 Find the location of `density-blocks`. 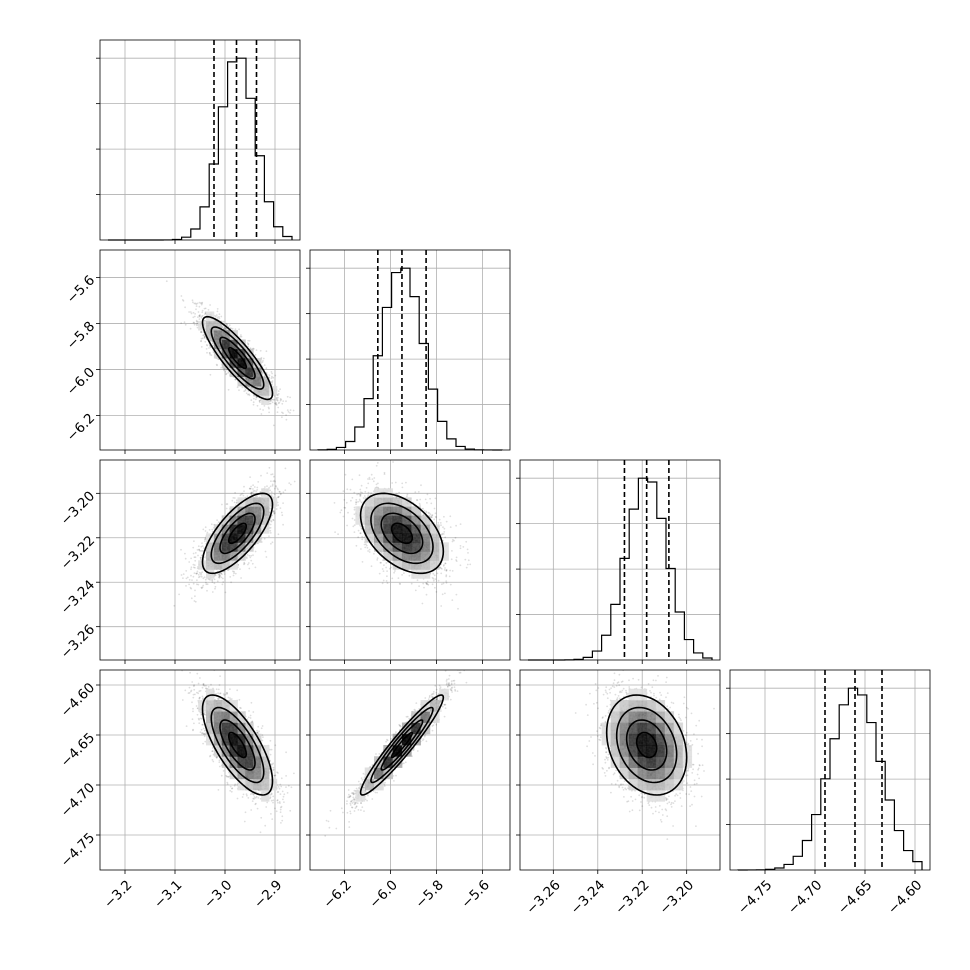

density-blocks is located at coordinates (238, 358).